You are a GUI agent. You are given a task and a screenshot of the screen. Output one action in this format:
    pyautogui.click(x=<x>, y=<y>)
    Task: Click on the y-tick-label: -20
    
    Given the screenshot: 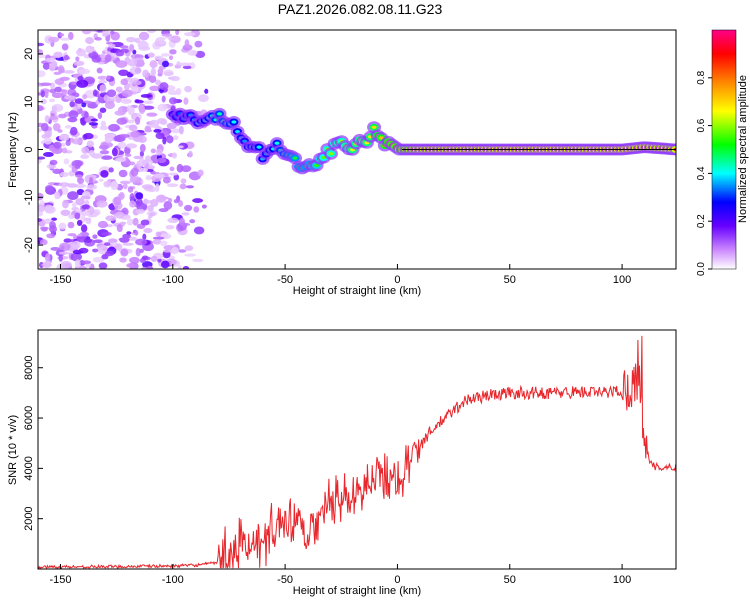 What is the action you would take?
    pyautogui.click(x=29, y=245)
    